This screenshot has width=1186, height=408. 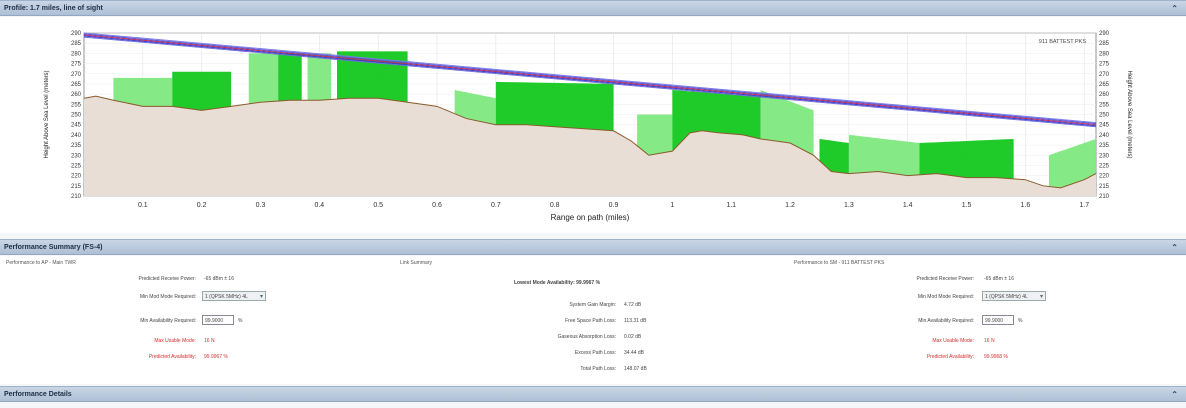 I want to click on min-mod-label: Min Mod Mode Required:, so click(x=945, y=297).